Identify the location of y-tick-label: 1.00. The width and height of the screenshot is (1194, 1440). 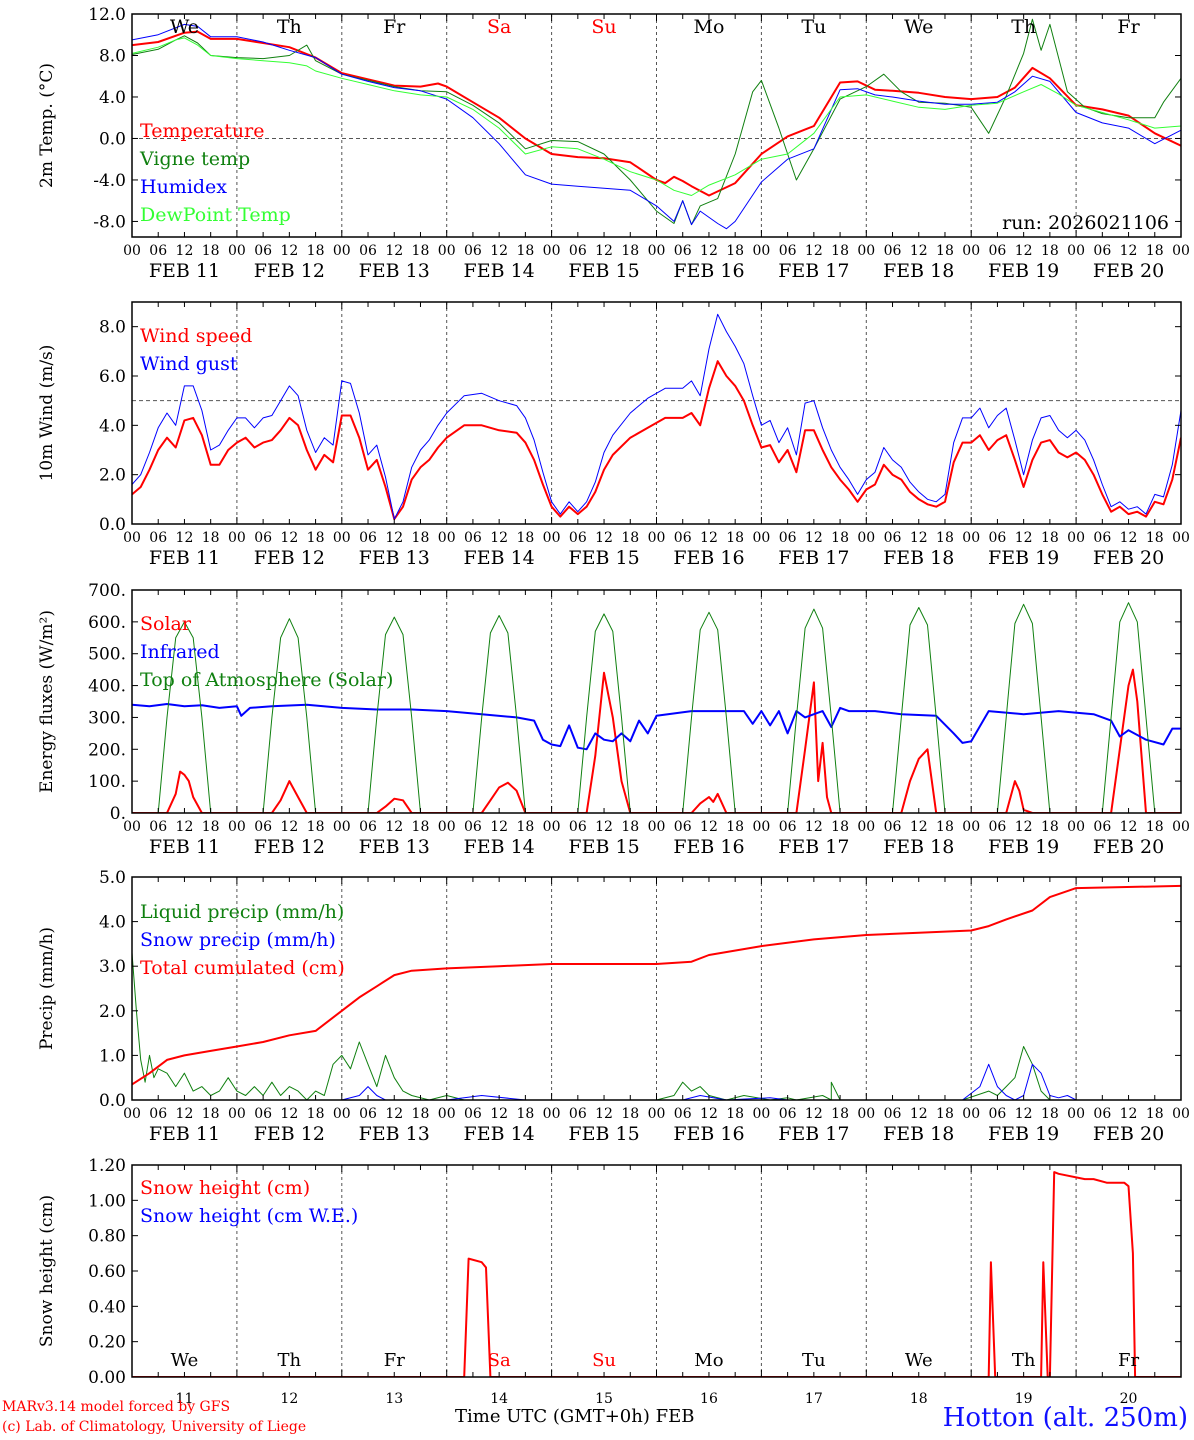
(107, 1201).